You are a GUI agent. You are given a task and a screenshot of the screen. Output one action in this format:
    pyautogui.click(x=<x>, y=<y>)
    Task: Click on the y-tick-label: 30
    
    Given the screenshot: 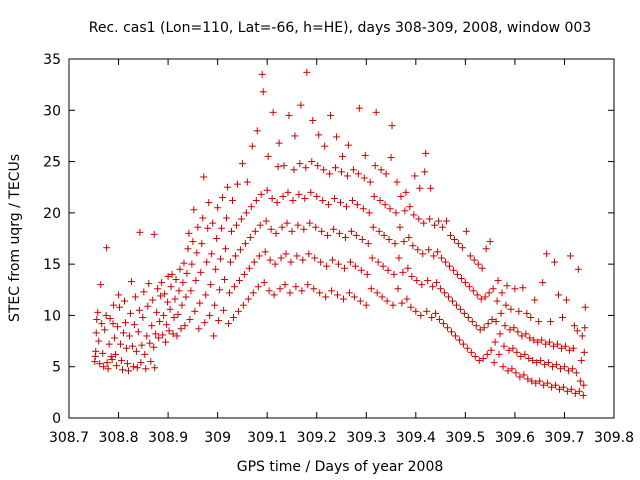 What is the action you would take?
    pyautogui.click(x=52, y=111)
    